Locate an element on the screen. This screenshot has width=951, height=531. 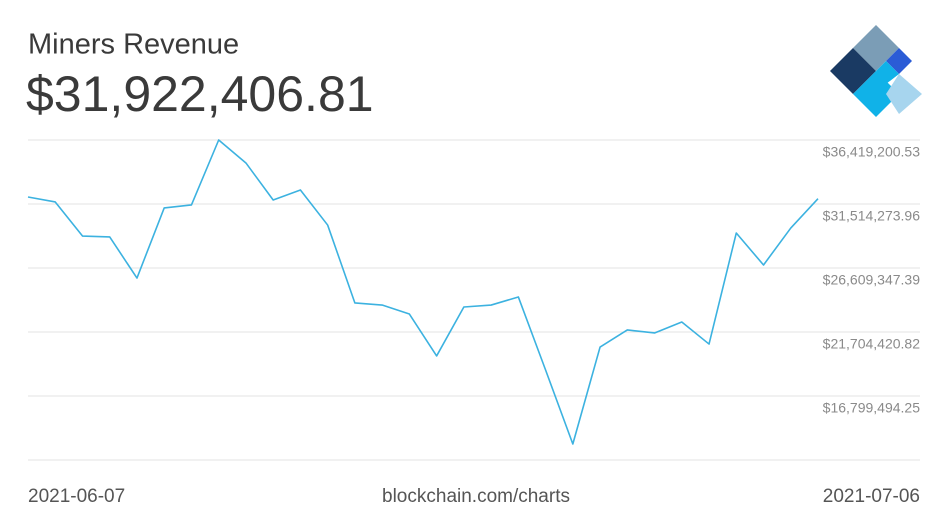
y-tick-label: $16,799,494.25 is located at coordinates (872, 408).